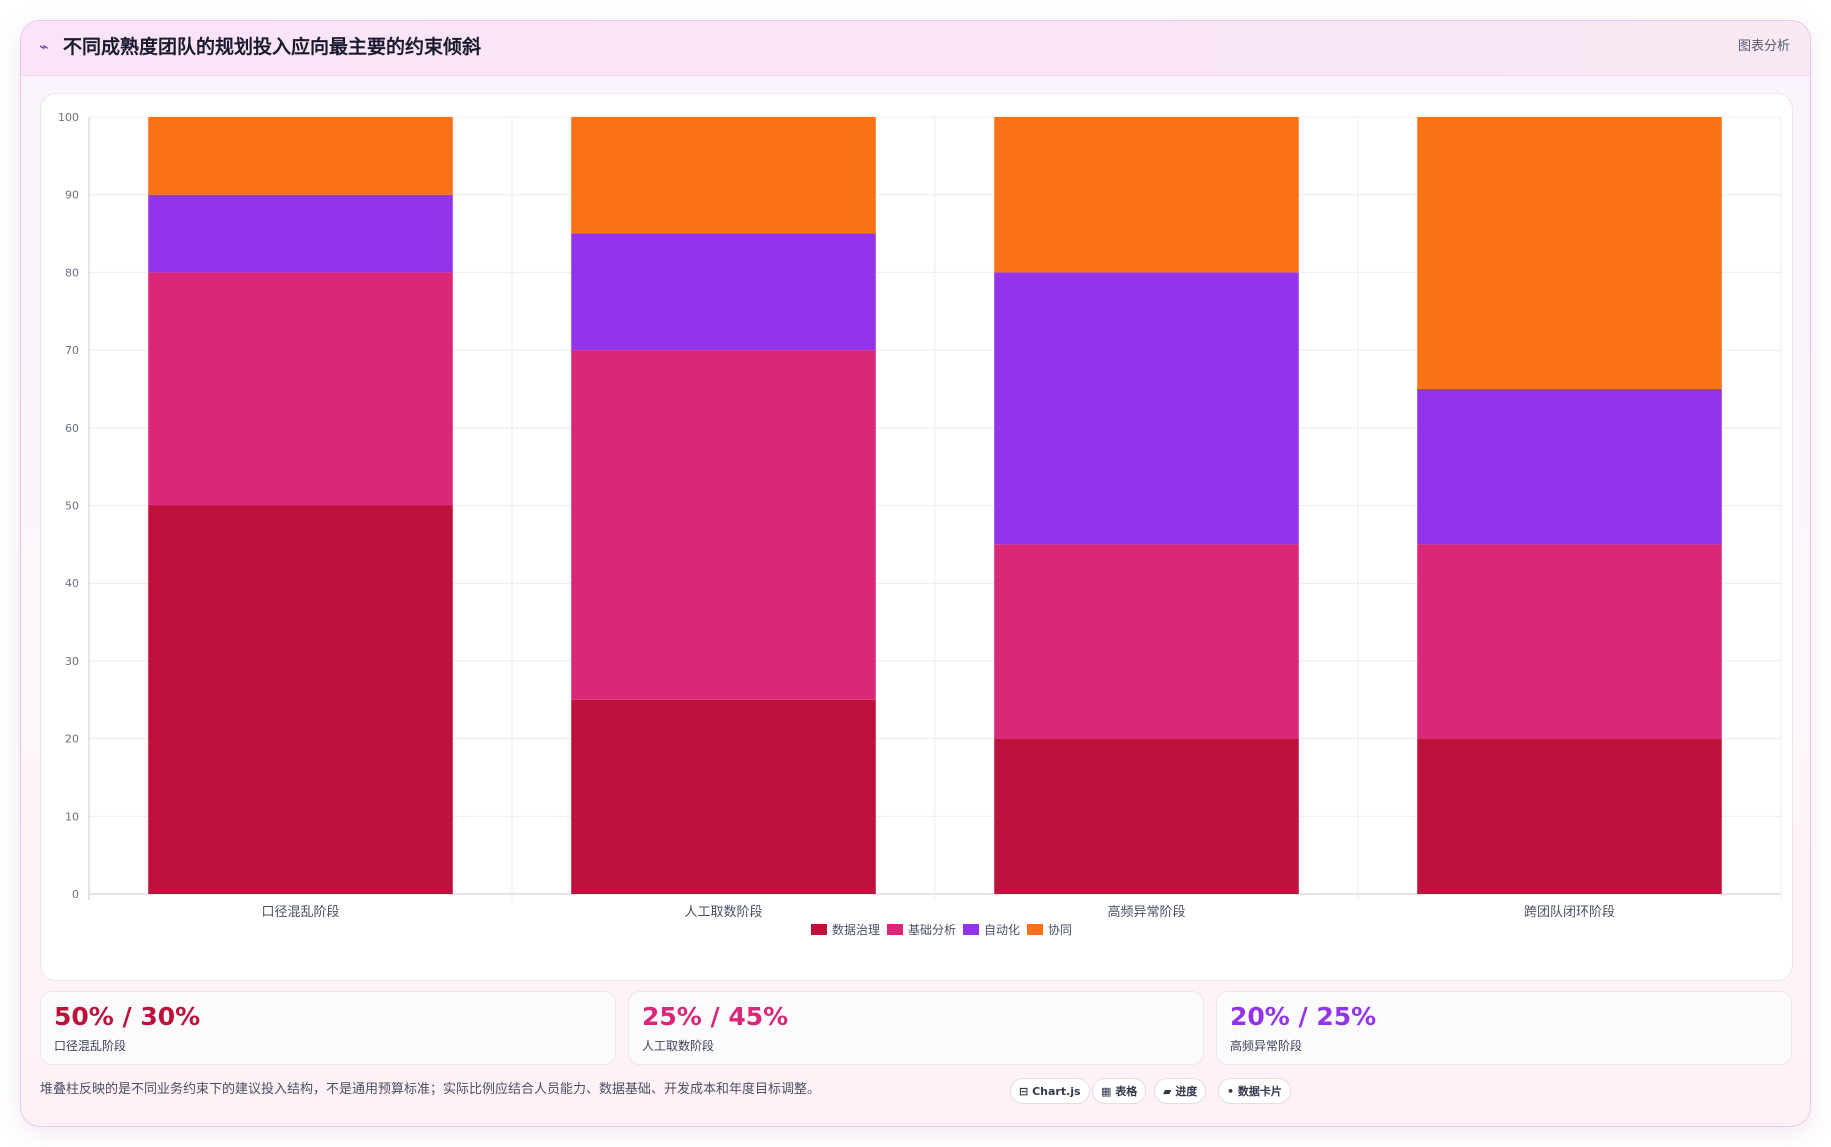 The height and width of the screenshot is (1147, 1831). I want to click on y-tick-label: 20, so click(72, 739).